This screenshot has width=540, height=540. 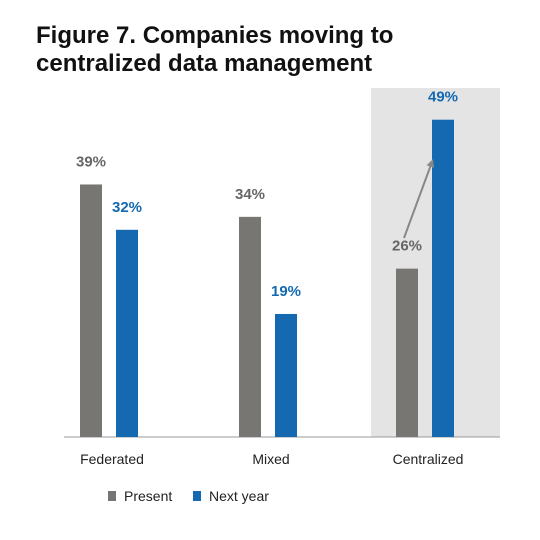 What do you see at coordinates (286, 291) in the screenshot?
I see `value-label-next-year-mixed: 19%` at bounding box center [286, 291].